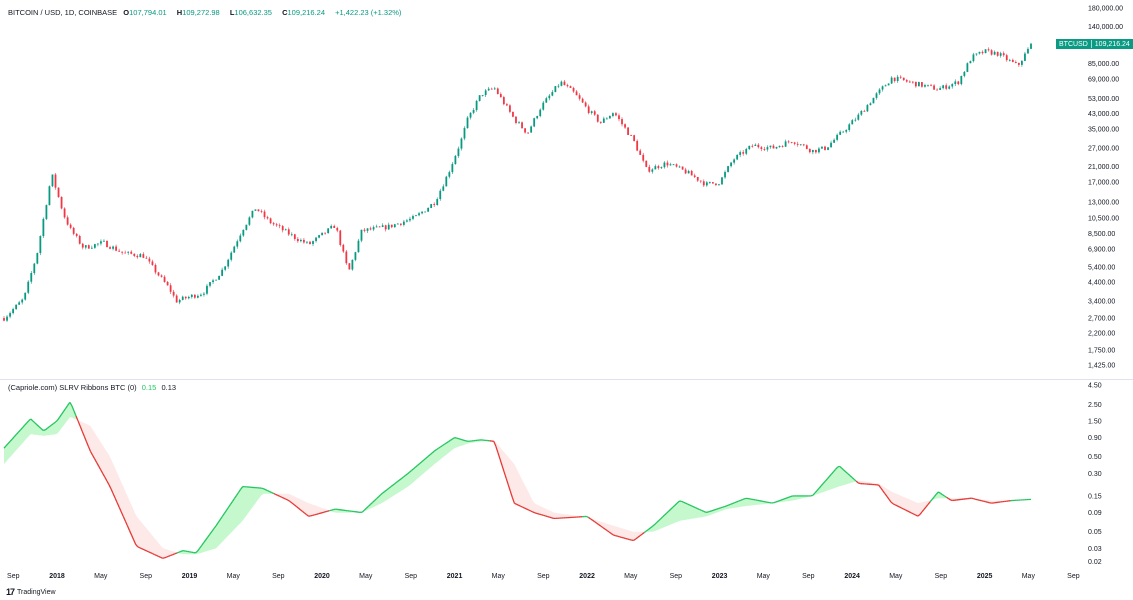  What do you see at coordinates (1103, 129) in the screenshot?
I see `price-tick-label: 35,000.00` at bounding box center [1103, 129].